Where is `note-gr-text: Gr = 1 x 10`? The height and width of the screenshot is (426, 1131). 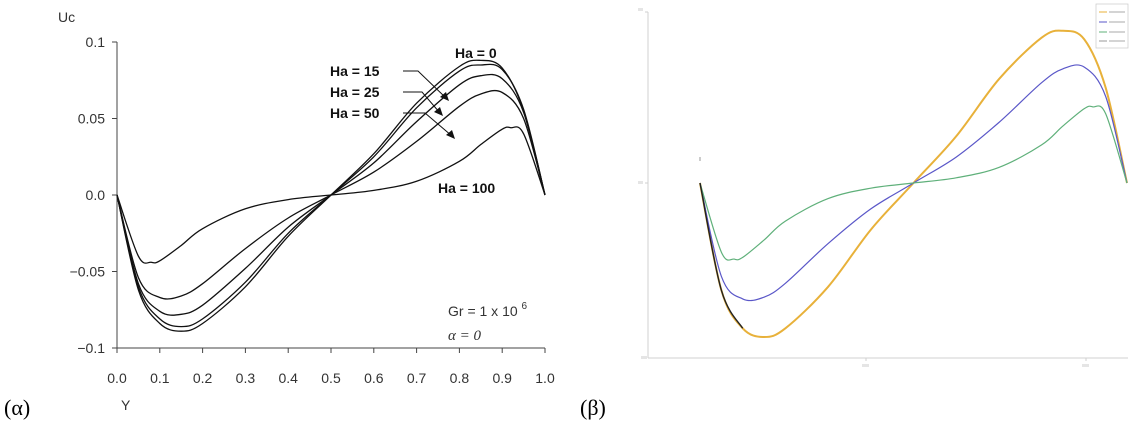 note-gr-text: Gr = 1 x 10 is located at coordinates (483, 311).